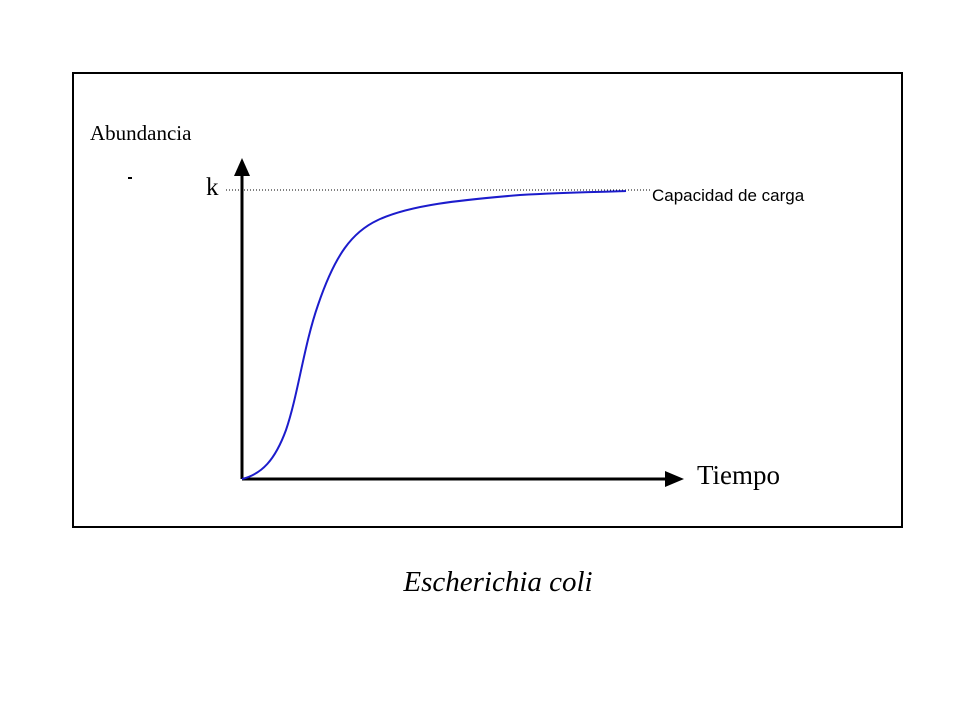 The height and width of the screenshot is (720, 960). What do you see at coordinates (212, 187) in the screenshot?
I see `k-label: k` at bounding box center [212, 187].